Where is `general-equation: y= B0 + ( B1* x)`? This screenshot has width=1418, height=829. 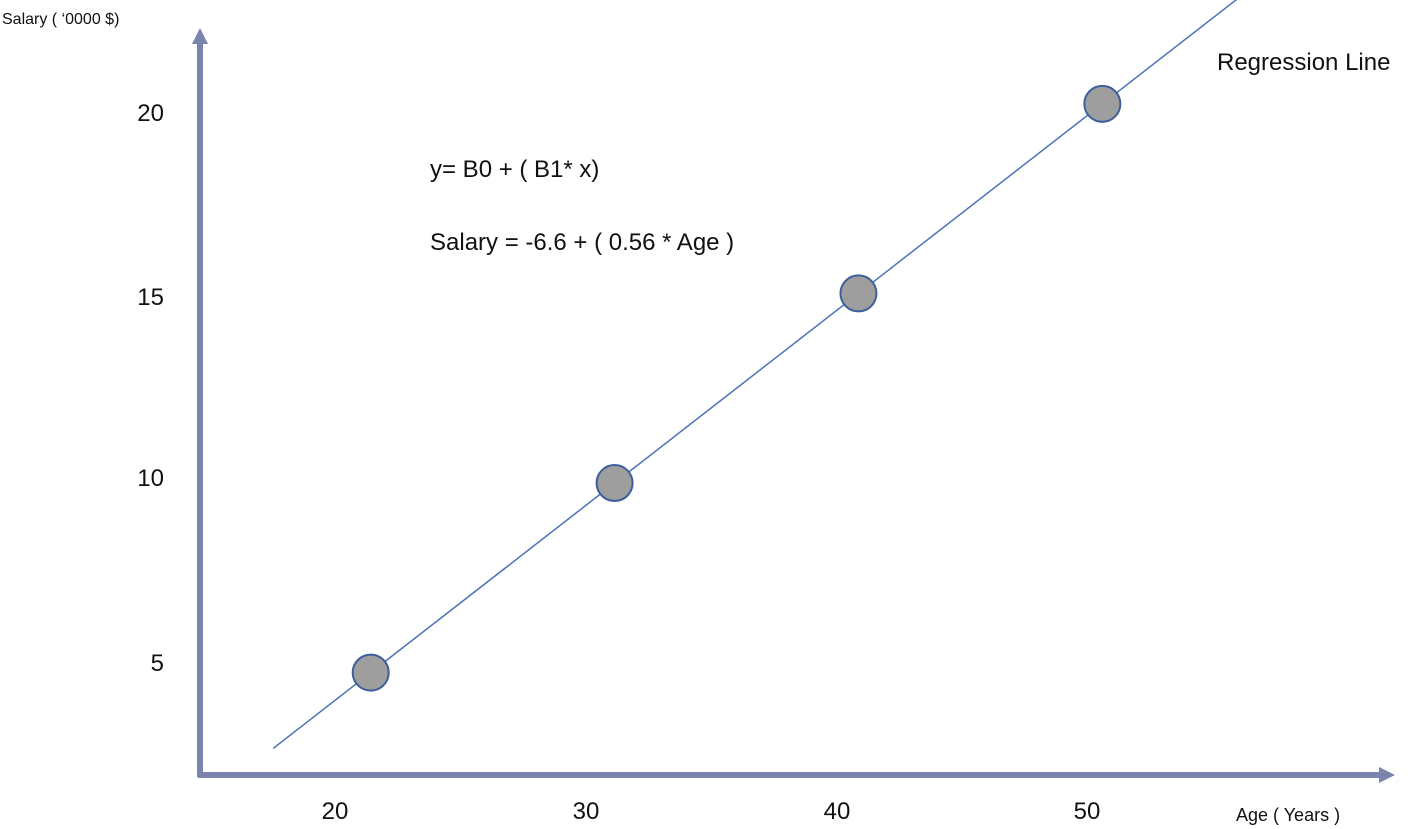 general-equation: y= B0 + ( B1* x) is located at coordinates (515, 169).